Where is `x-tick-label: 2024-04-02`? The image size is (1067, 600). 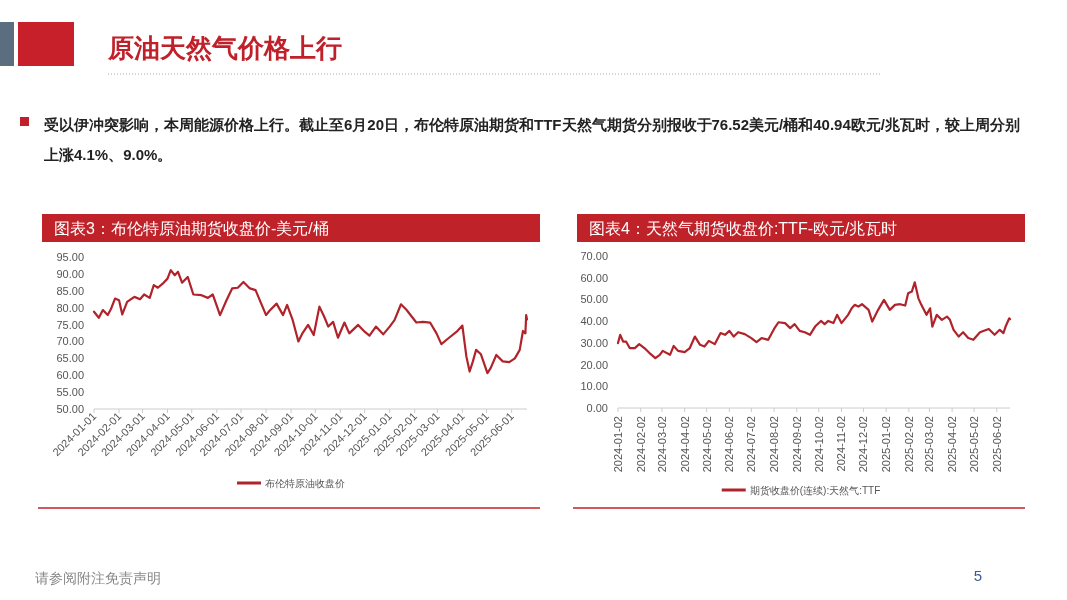
x-tick-label: 2024-04-02 is located at coordinates (684, 444).